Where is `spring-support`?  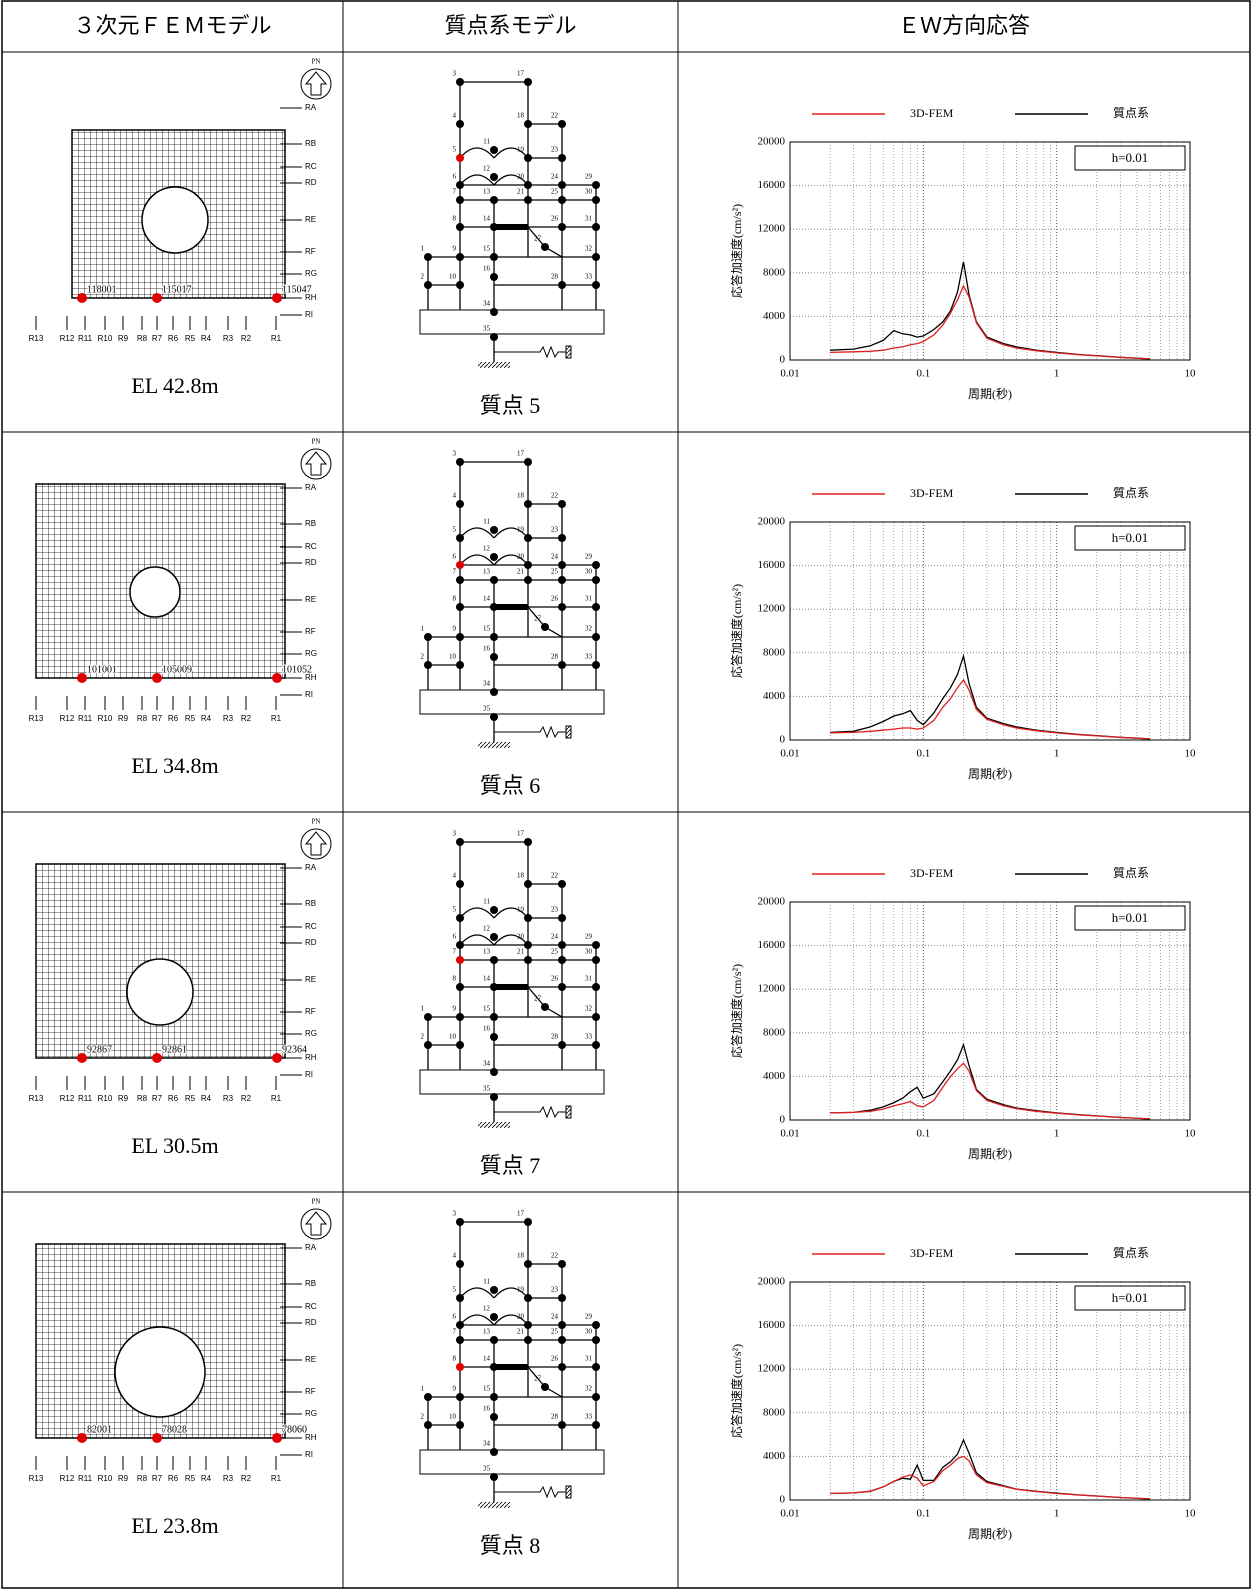
spring-support is located at coordinates (568, 732).